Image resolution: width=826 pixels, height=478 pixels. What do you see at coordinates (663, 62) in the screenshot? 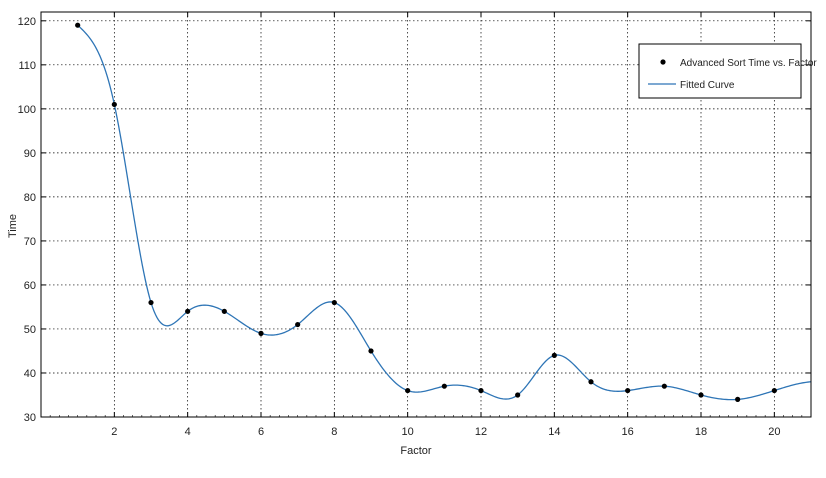
I see `legend-marker-points` at bounding box center [663, 62].